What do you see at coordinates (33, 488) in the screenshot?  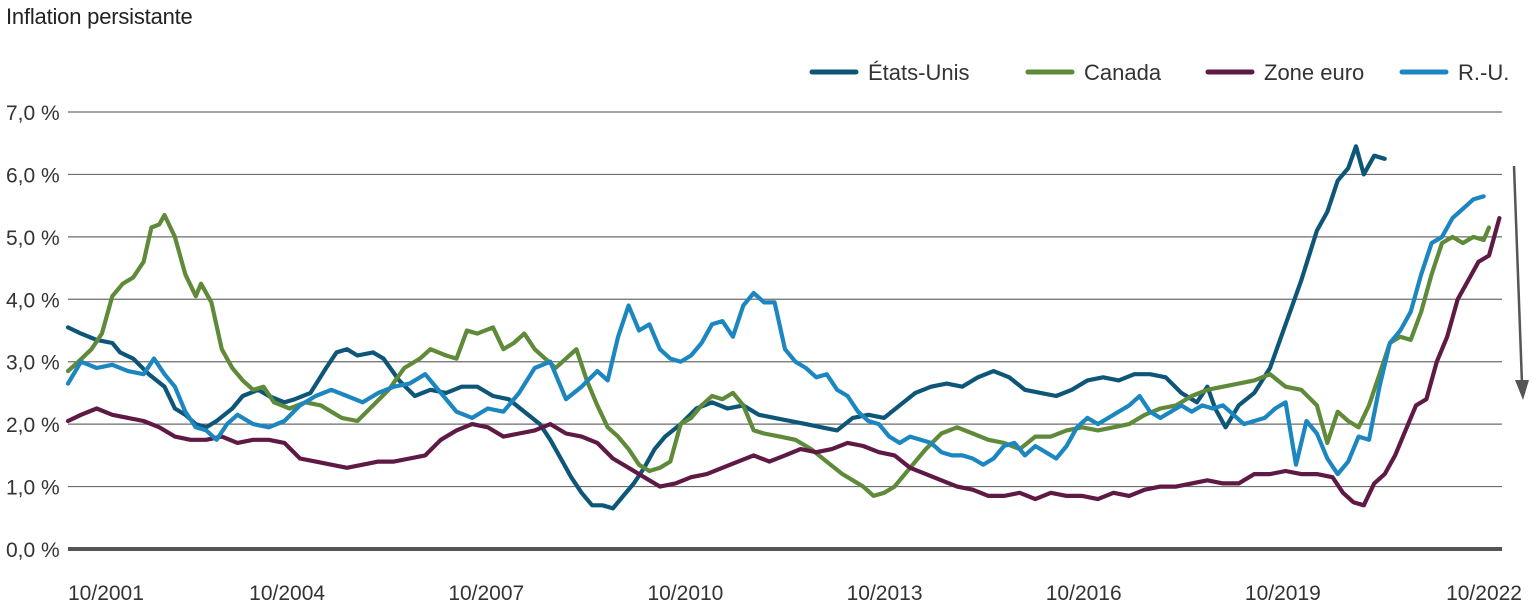 I see `y-tick-label: 1,0 %` at bounding box center [33, 488].